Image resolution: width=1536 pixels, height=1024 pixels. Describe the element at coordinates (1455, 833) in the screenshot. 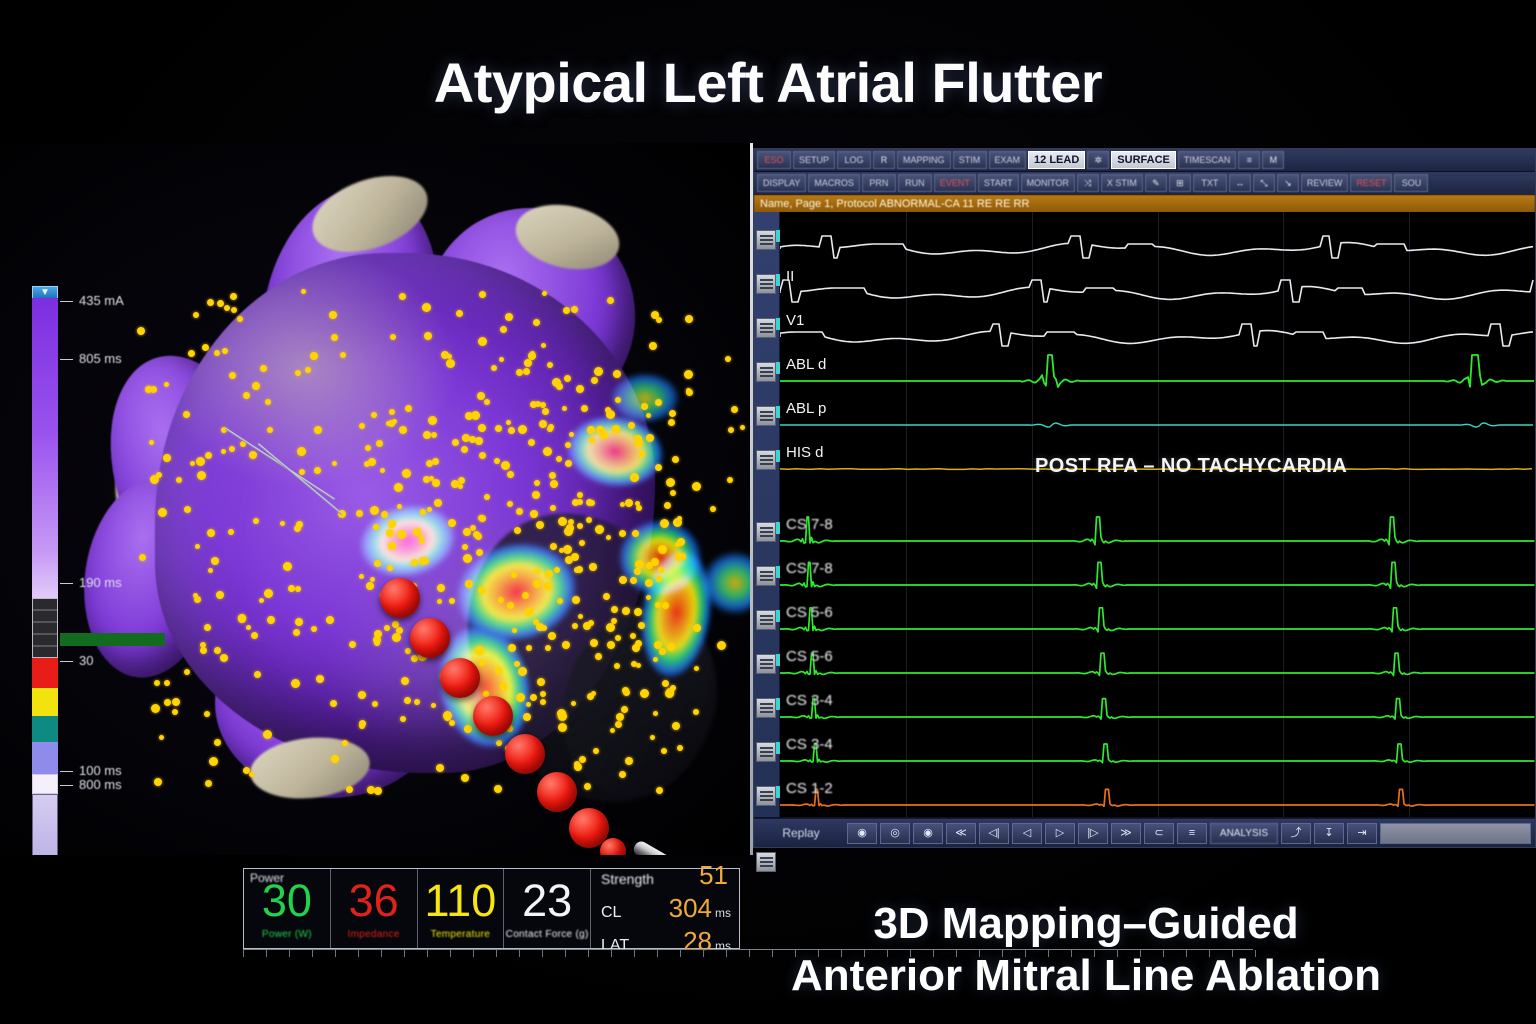

I see `replay-scrollbar` at that location.